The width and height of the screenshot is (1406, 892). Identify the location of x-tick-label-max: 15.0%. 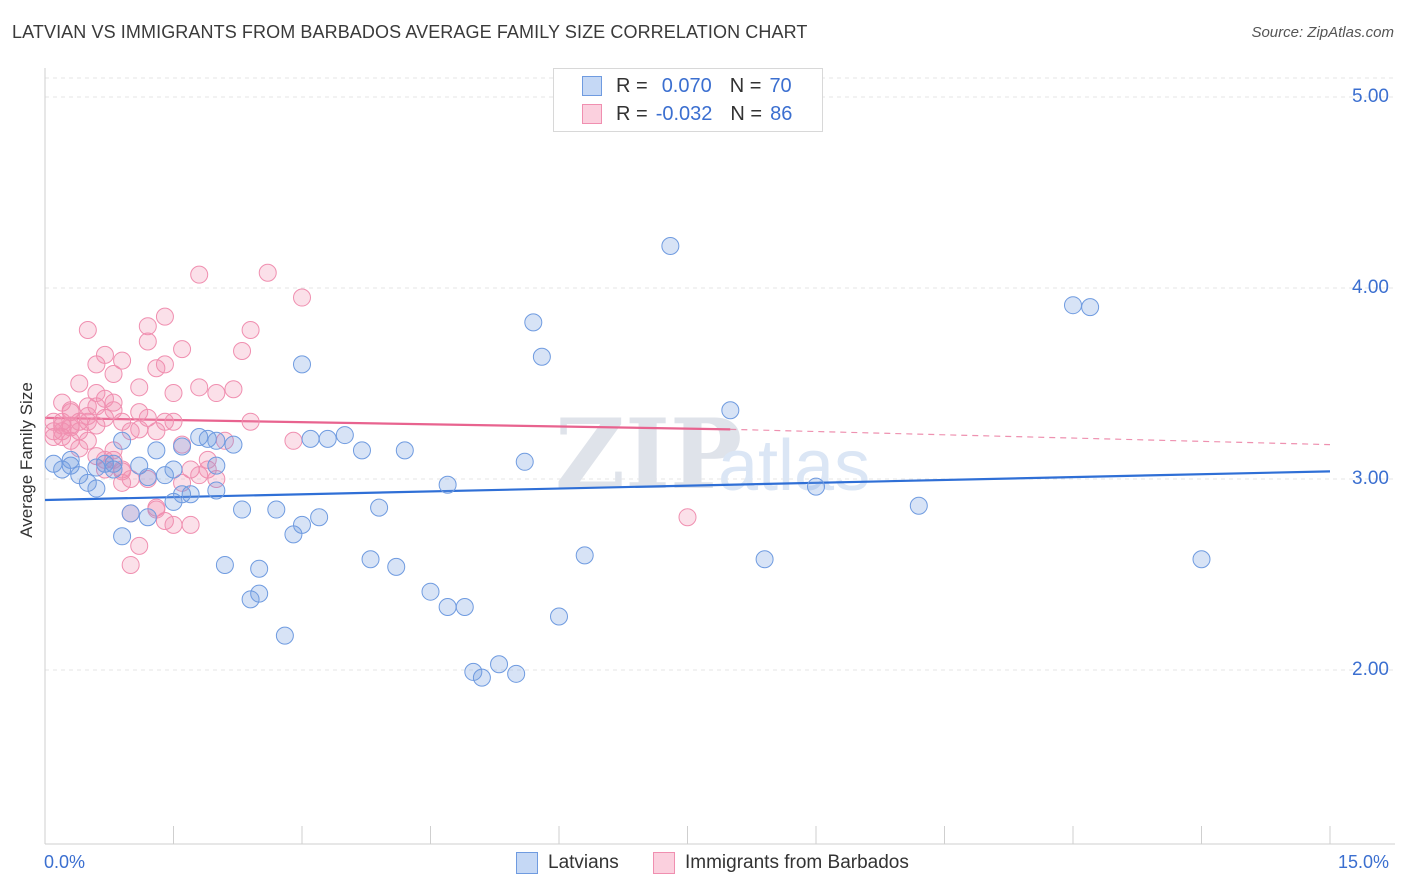
(1364, 862).